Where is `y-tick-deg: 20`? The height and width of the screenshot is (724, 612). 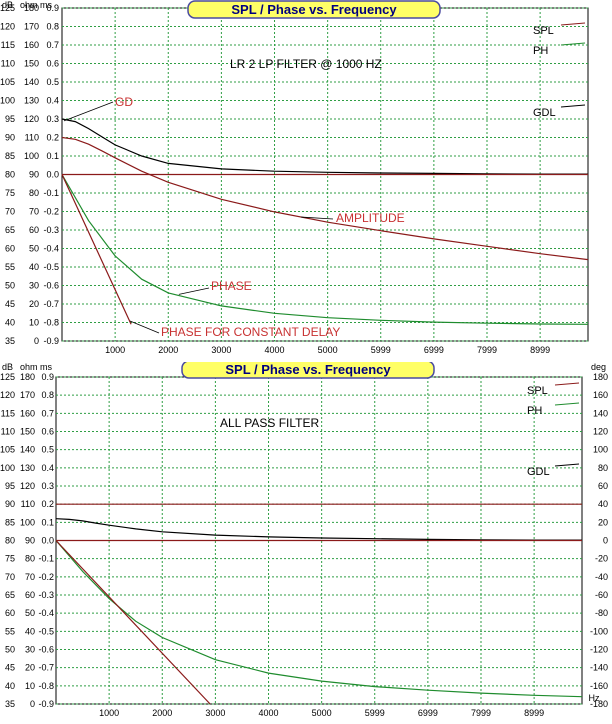
y-tick-deg: 20 is located at coordinates (603, 522).